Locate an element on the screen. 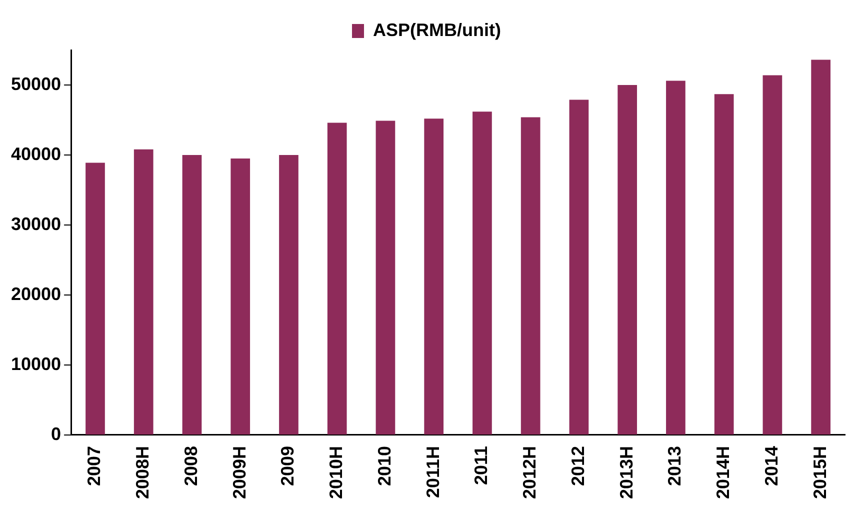 This screenshot has width=861, height=510. y-tick-label: 30000 is located at coordinates (36, 224).